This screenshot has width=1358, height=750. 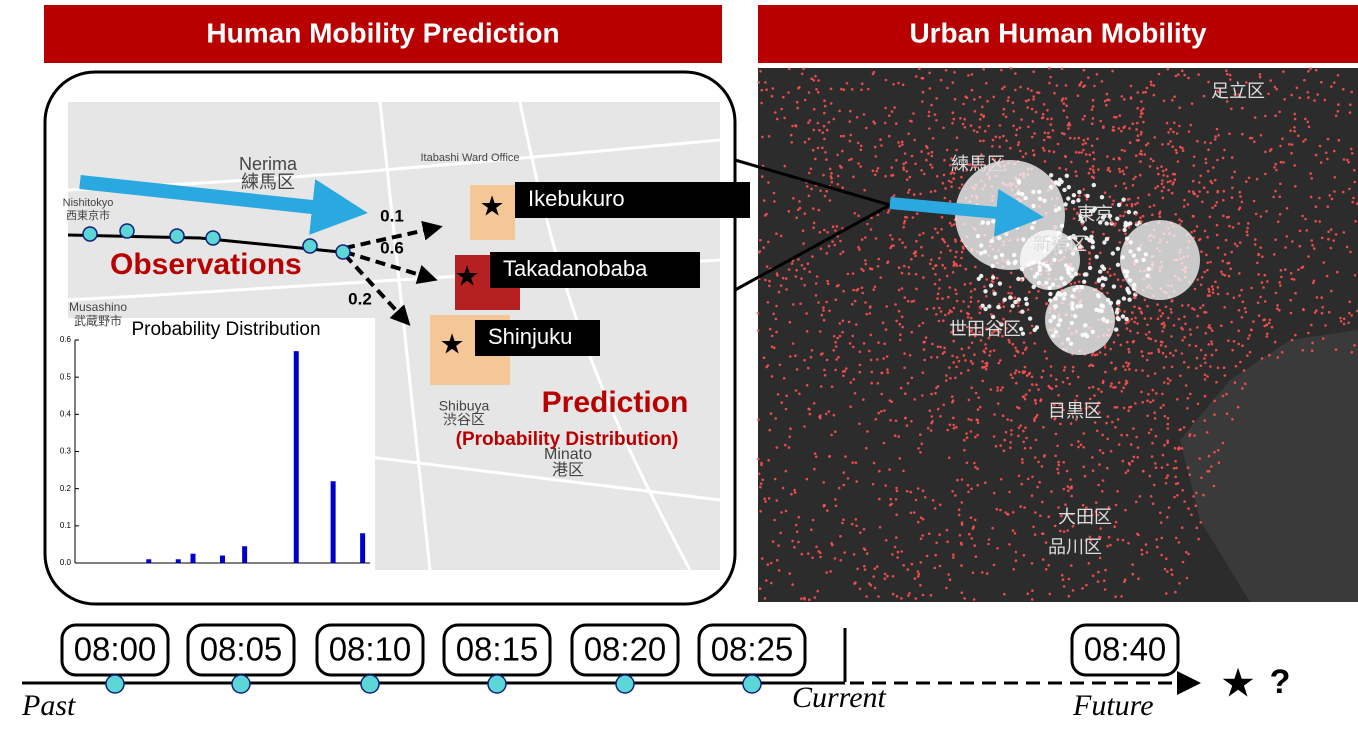 What do you see at coordinates (625, 684) in the screenshot?
I see `time-point` at bounding box center [625, 684].